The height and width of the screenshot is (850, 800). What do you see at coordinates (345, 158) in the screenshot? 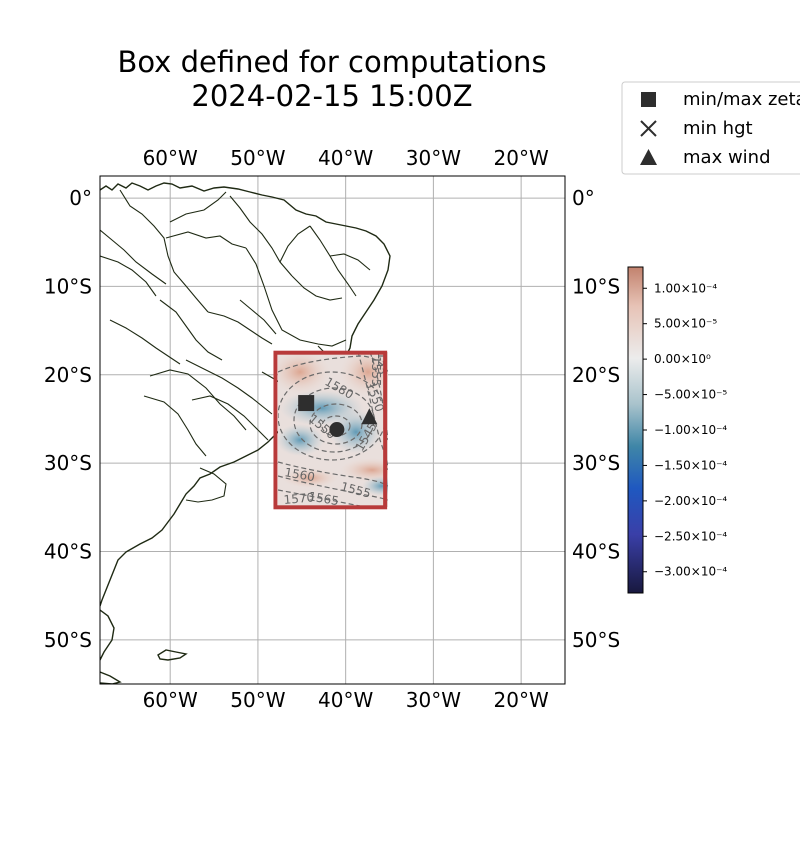
I see `lon-tick-label-top: 40°W` at bounding box center [345, 158].